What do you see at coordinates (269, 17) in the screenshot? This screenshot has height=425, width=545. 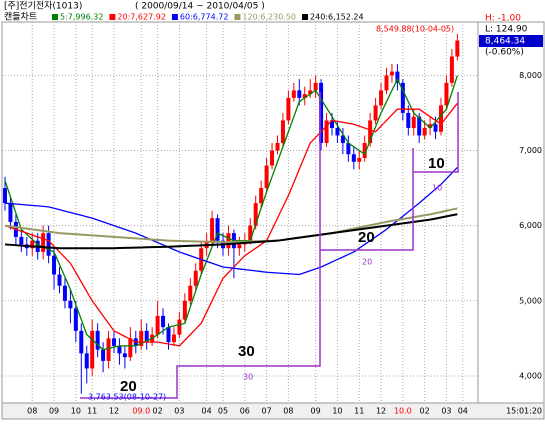 I see `legend-entry: 120:6,230.50` at bounding box center [269, 17].